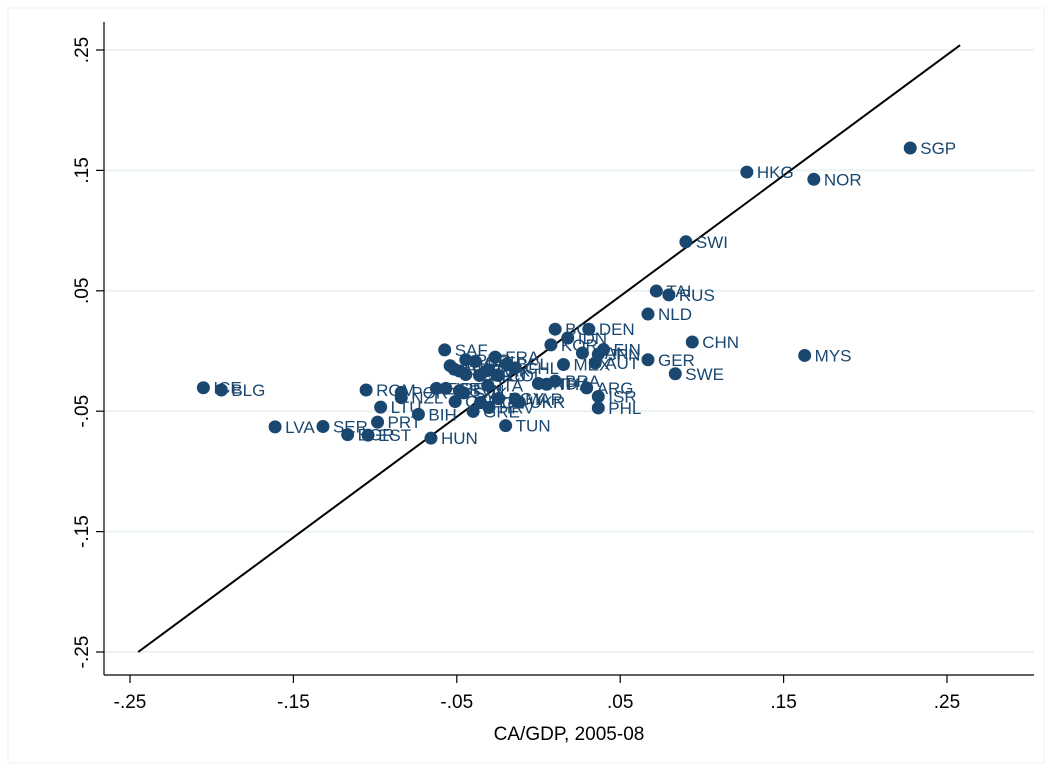  Describe the element at coordinates (82, 291) in the screenshot. I see `y-tick-label: .05` at that location.